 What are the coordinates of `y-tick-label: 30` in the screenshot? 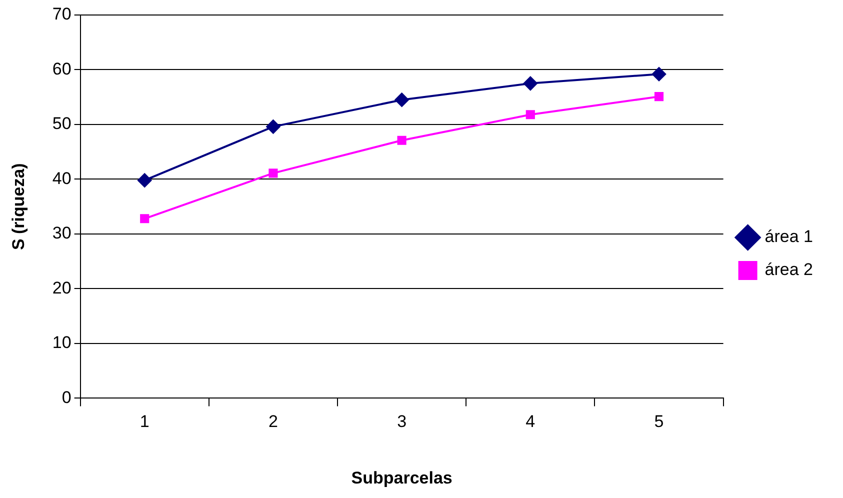 It's located at (62, 233).